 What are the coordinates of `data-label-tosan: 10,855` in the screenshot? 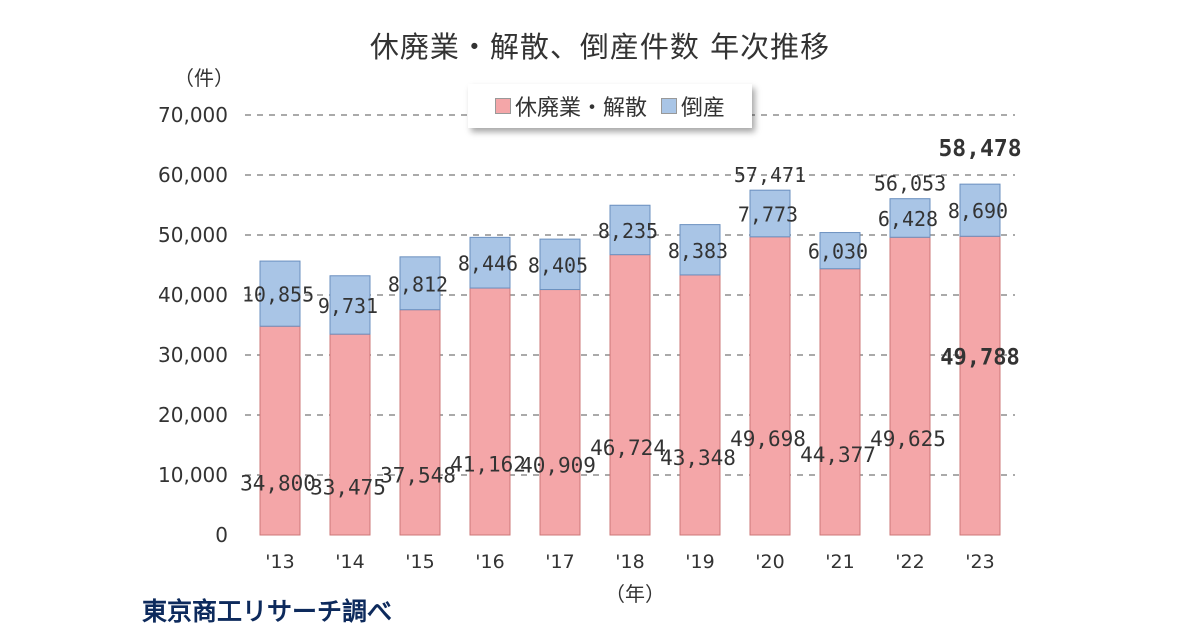 It's located at (278, 295).